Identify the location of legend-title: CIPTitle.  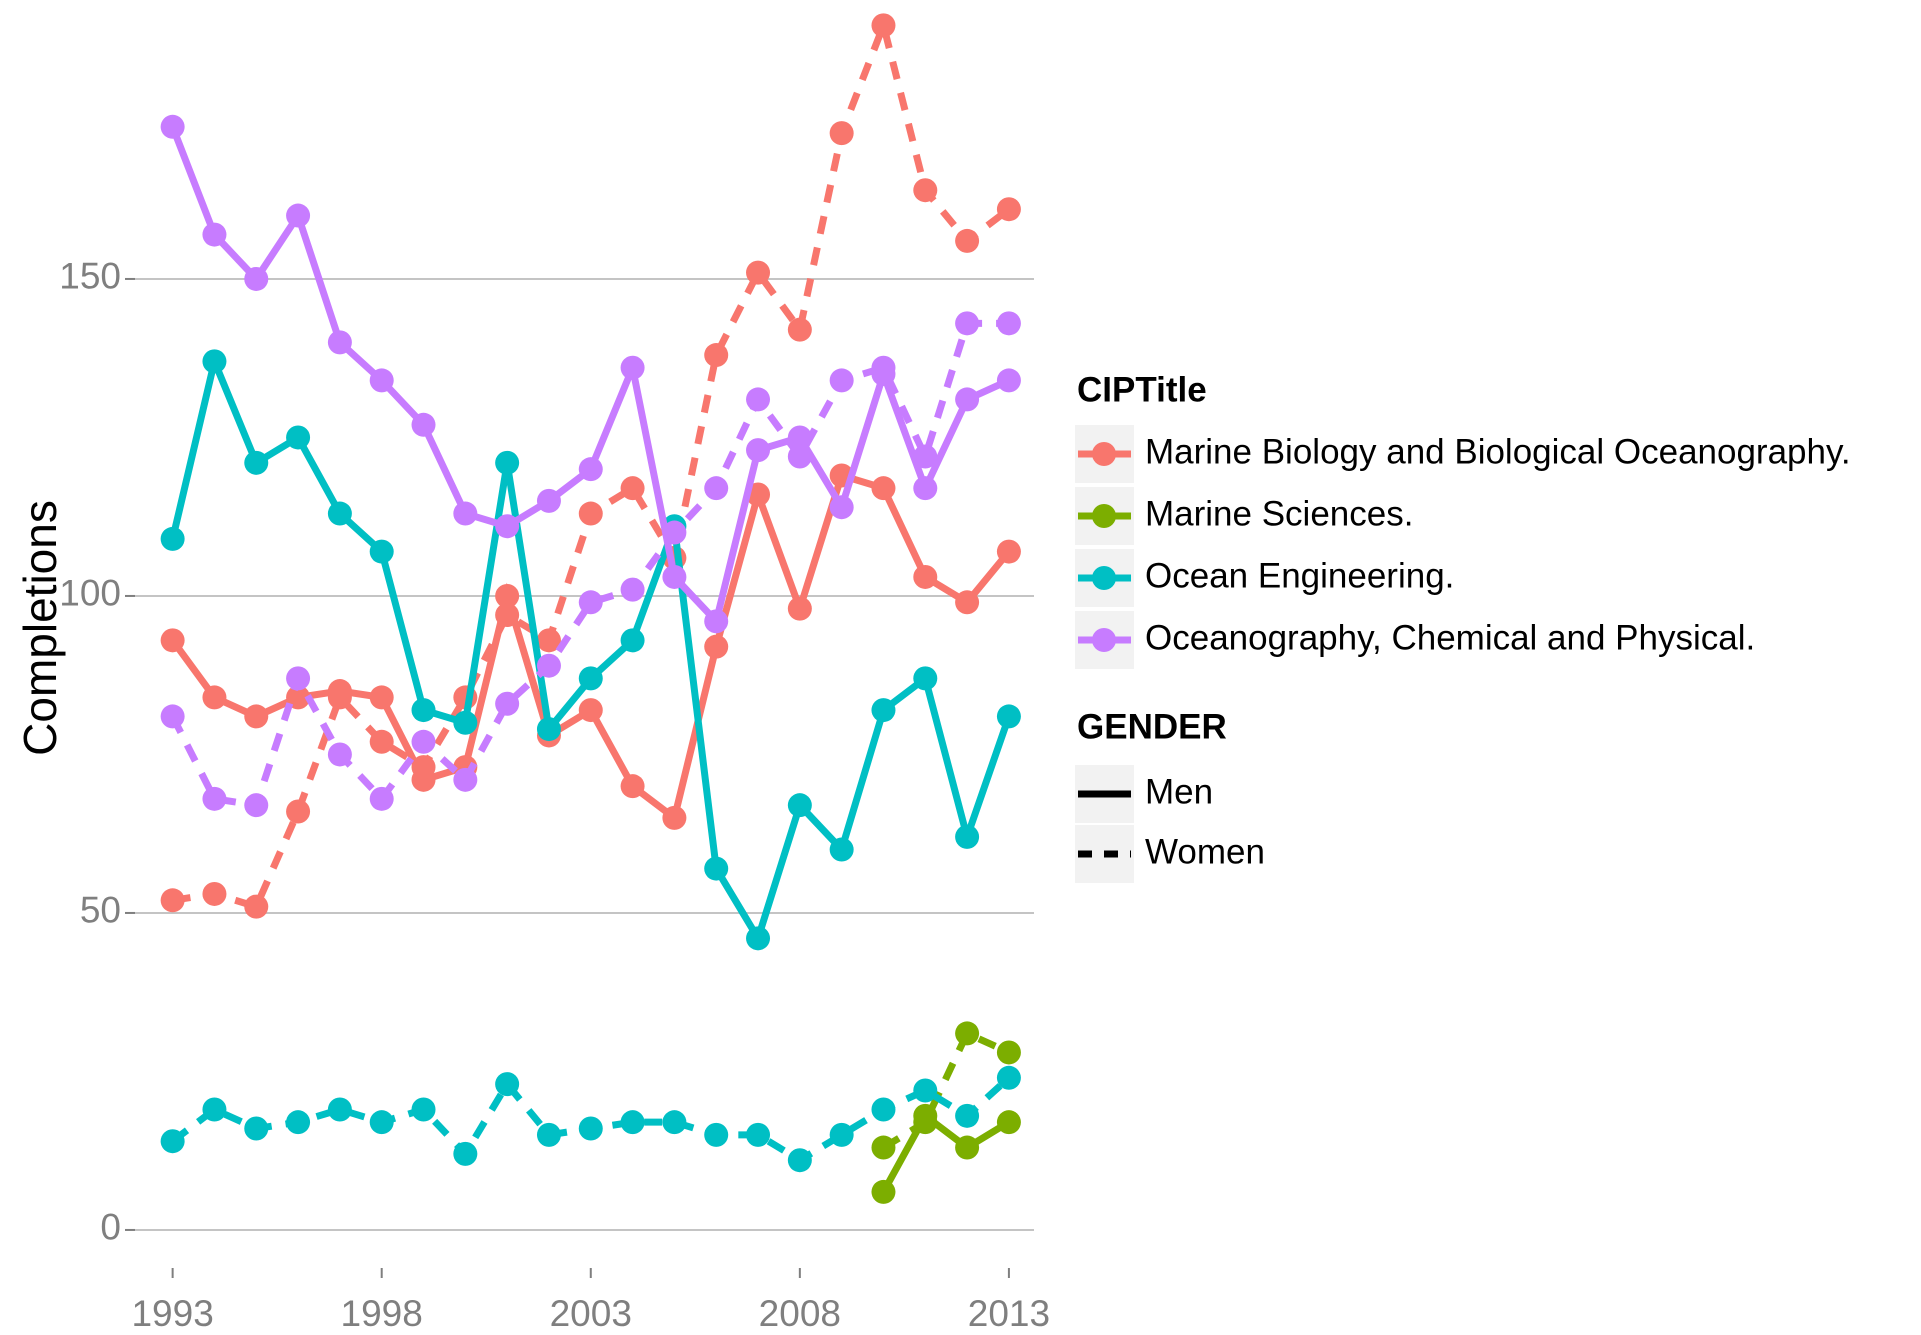
(1142, 389).